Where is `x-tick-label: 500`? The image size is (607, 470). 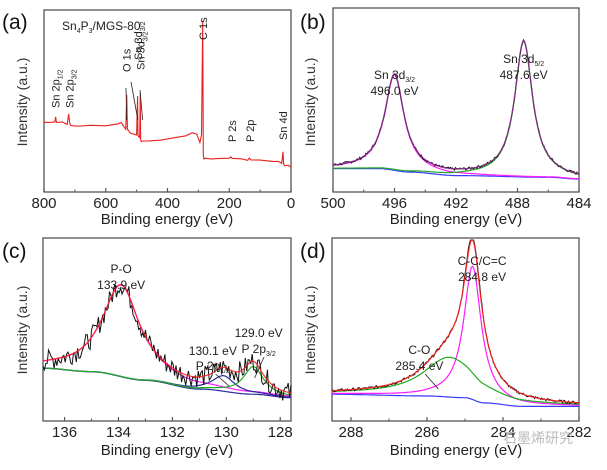
x-tick-label: 500 is located at coordinates (332, 203).